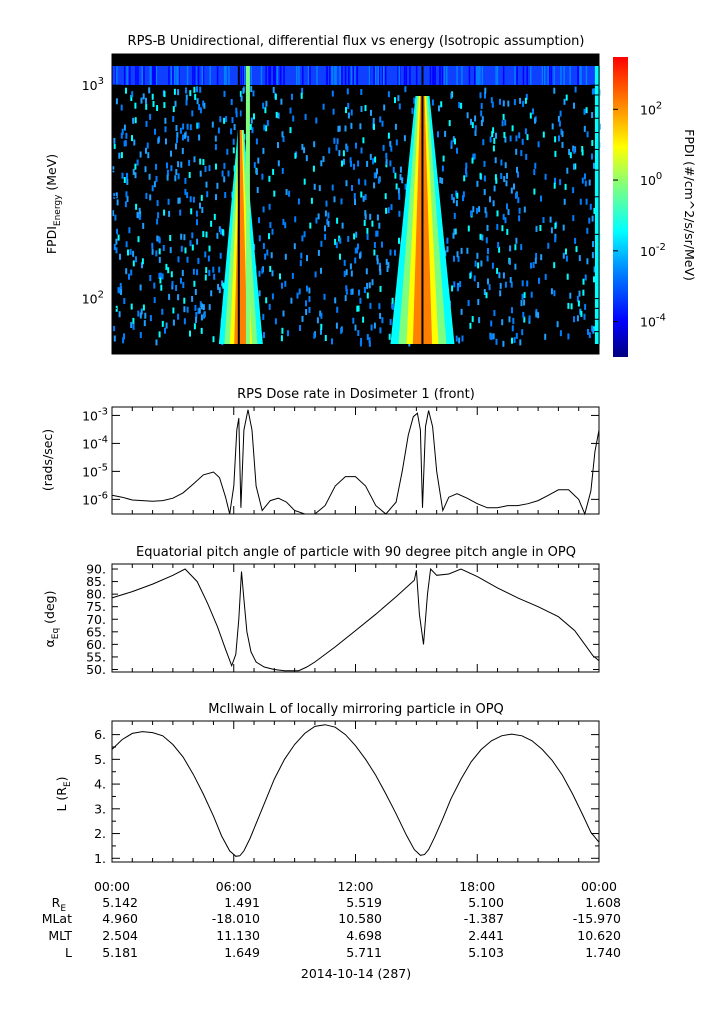 The image size is (725, 1019). What do you see at coordinates (120, 902) in the screenshot?
I see `ephemeris-value: 5.142` at bounding box center [120, 902].